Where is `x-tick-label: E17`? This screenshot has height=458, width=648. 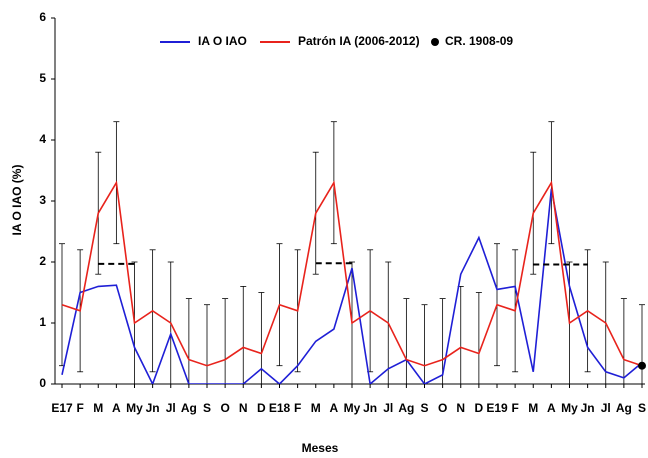 x-tick-label: E17 is located at coordinates (62, 408).